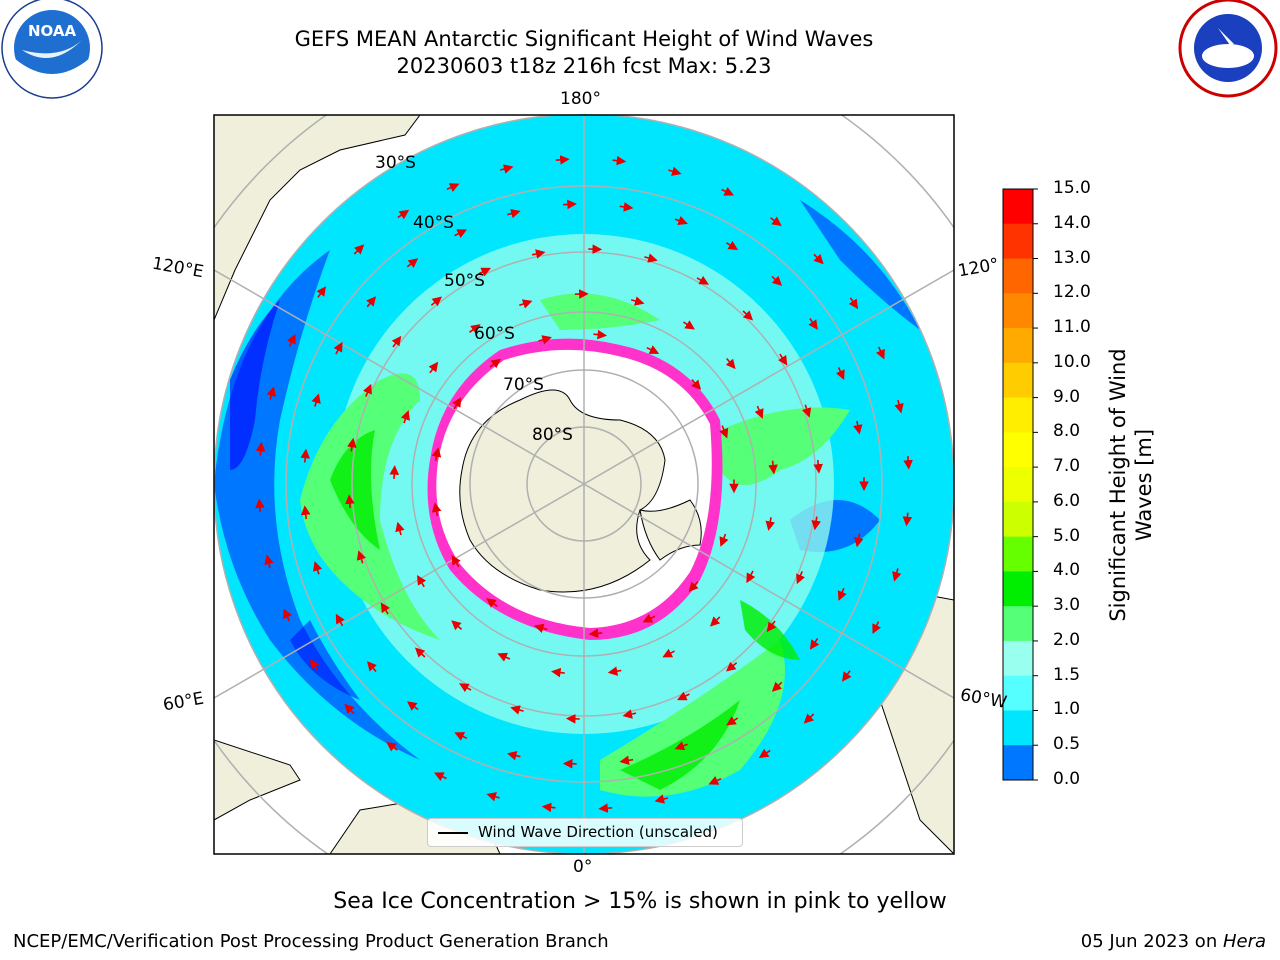  I want to click on colorbar-tick-label: 8.0, so click(1067, 431).